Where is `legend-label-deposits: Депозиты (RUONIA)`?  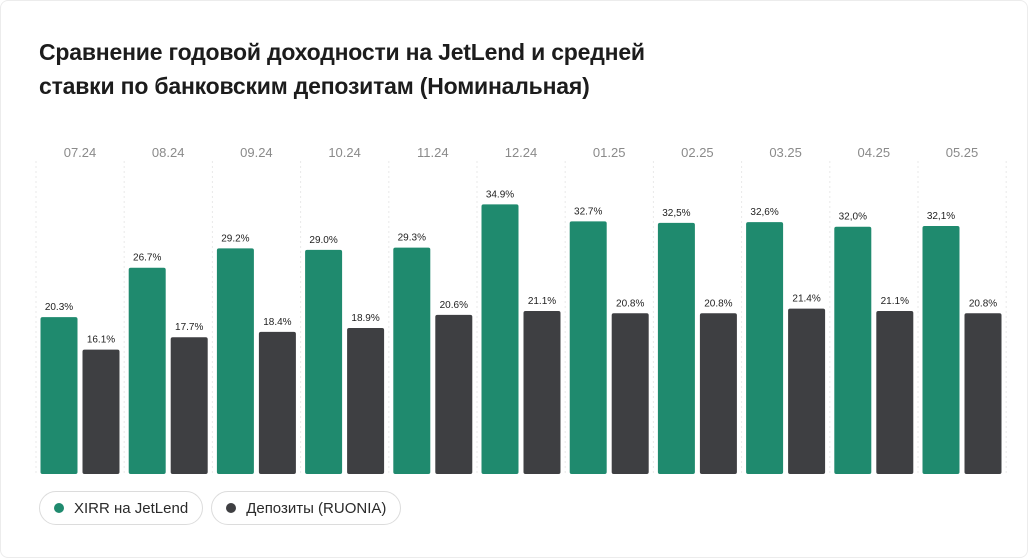
legend-label-deposits: Депозиты (RUONIA) is located at coordinates (316, 508).